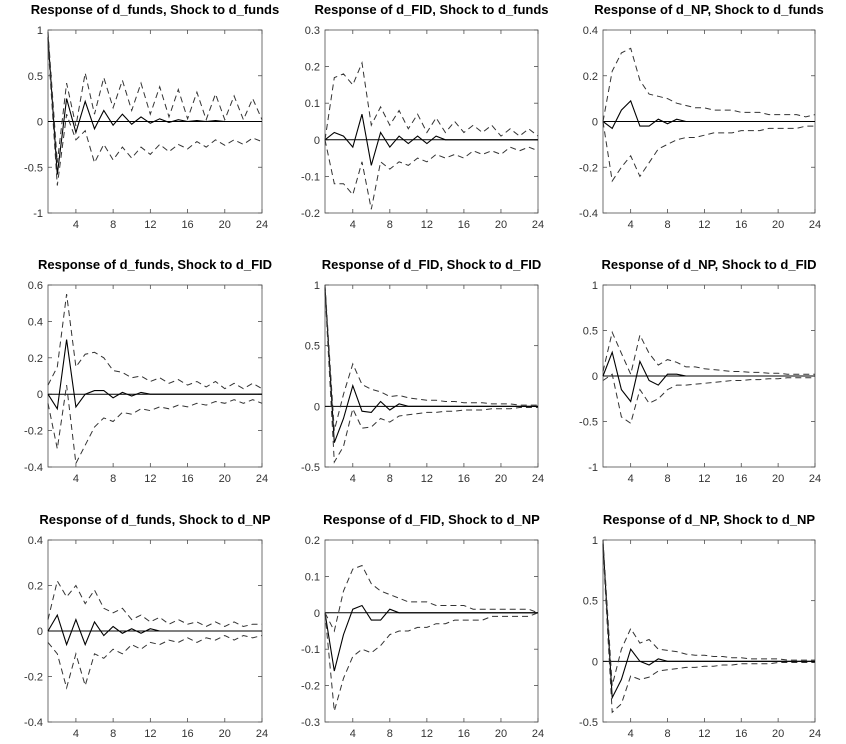  What do you see at coordinates (431, 9) in the screenshot?
I see `chart-title: Response of d_FID, Shock to d_funds` at bounding box center [431, 9].